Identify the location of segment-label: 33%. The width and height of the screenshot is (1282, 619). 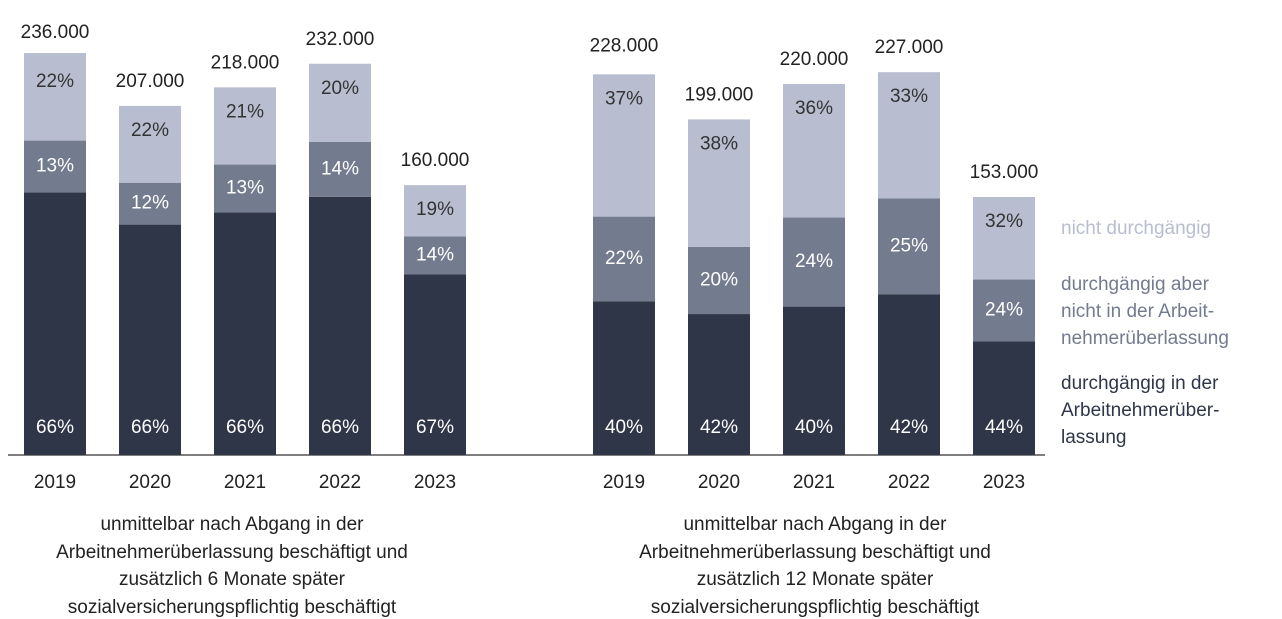
(909, 96).